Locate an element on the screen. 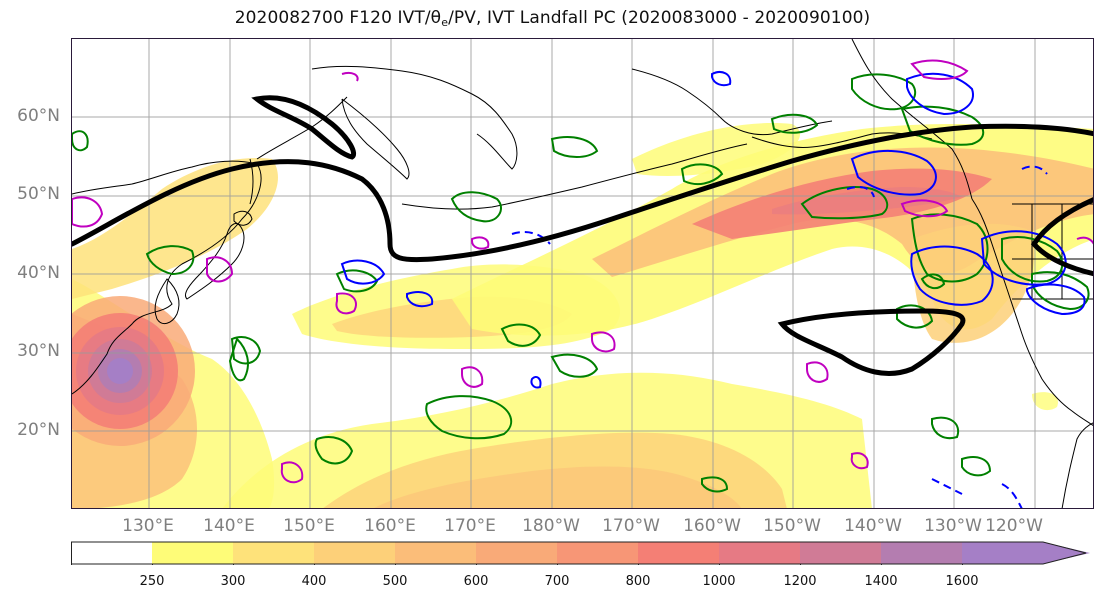  colorbar-tick-label: 800 is located at coordinates (638, 581).